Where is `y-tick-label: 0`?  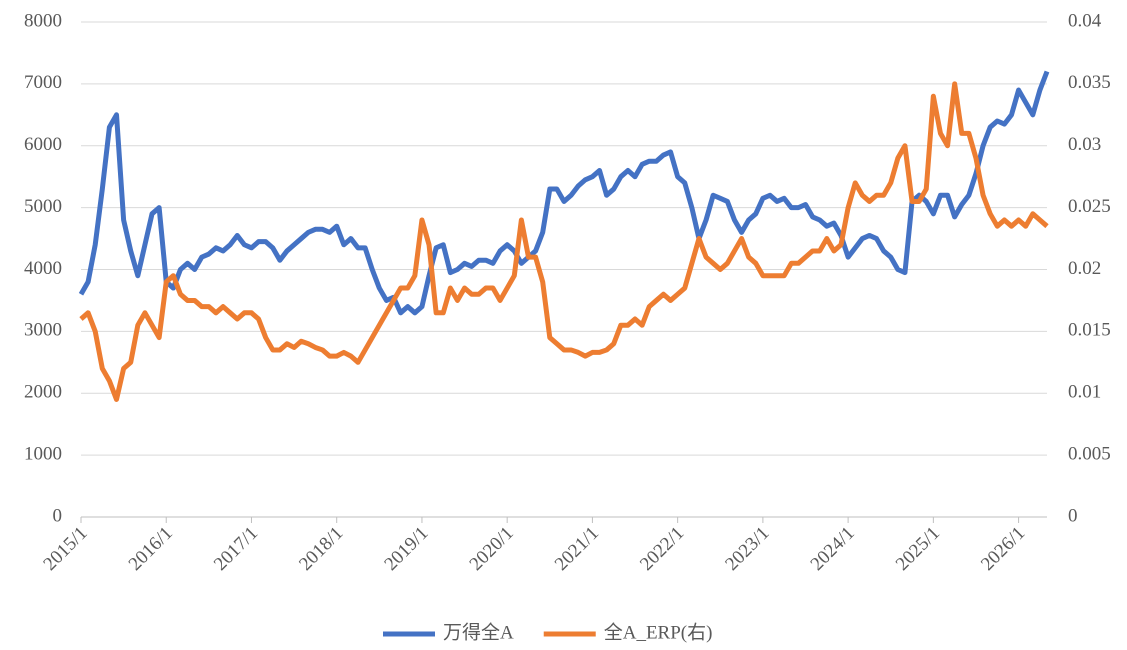
y-tick-label: 0 is located at coordinates (58, 515).